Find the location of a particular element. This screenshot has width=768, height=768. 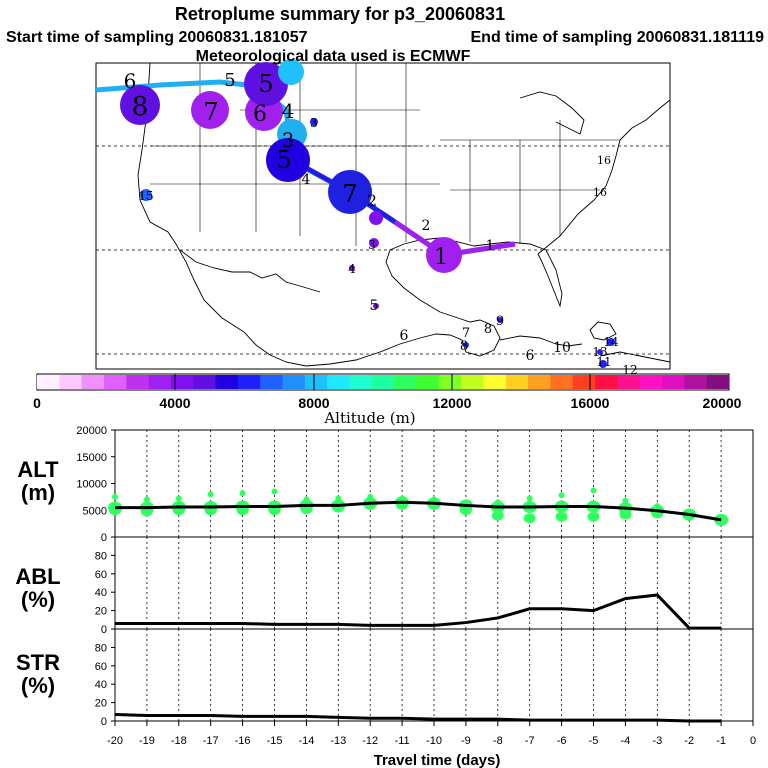

str-line is located at coordinates (418, 718).